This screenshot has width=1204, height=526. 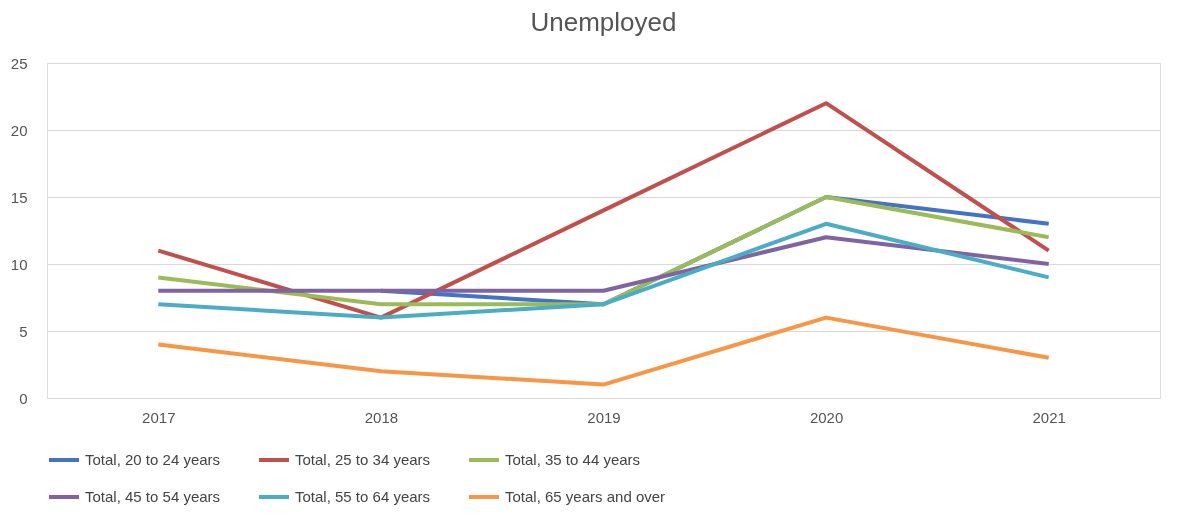 What do you see at coordinates (19, 63) in the screenshot?
I see `y-tick-label: 25` at bounding box center [19, 63].